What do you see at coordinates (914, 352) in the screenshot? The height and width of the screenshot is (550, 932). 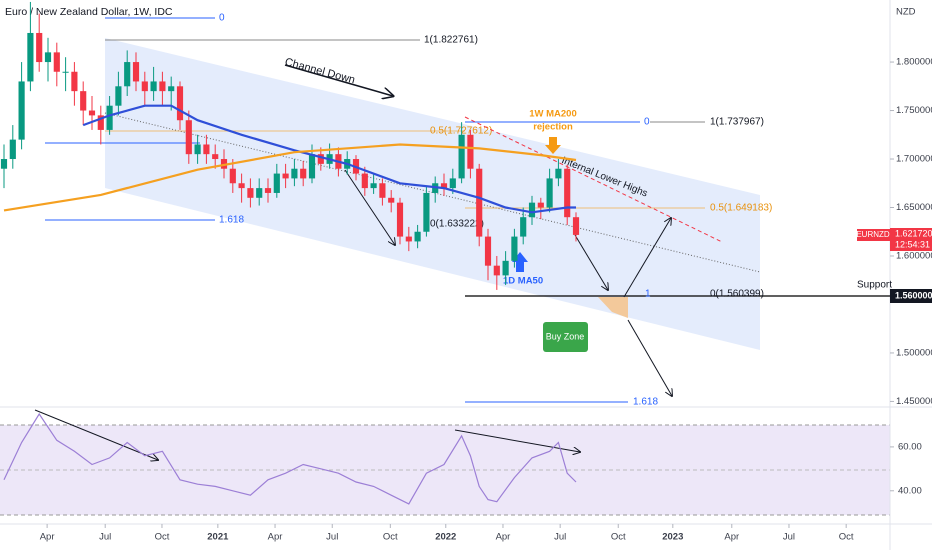 I see `y-tick-label: 1.500000` at bounding box center [914, 352].